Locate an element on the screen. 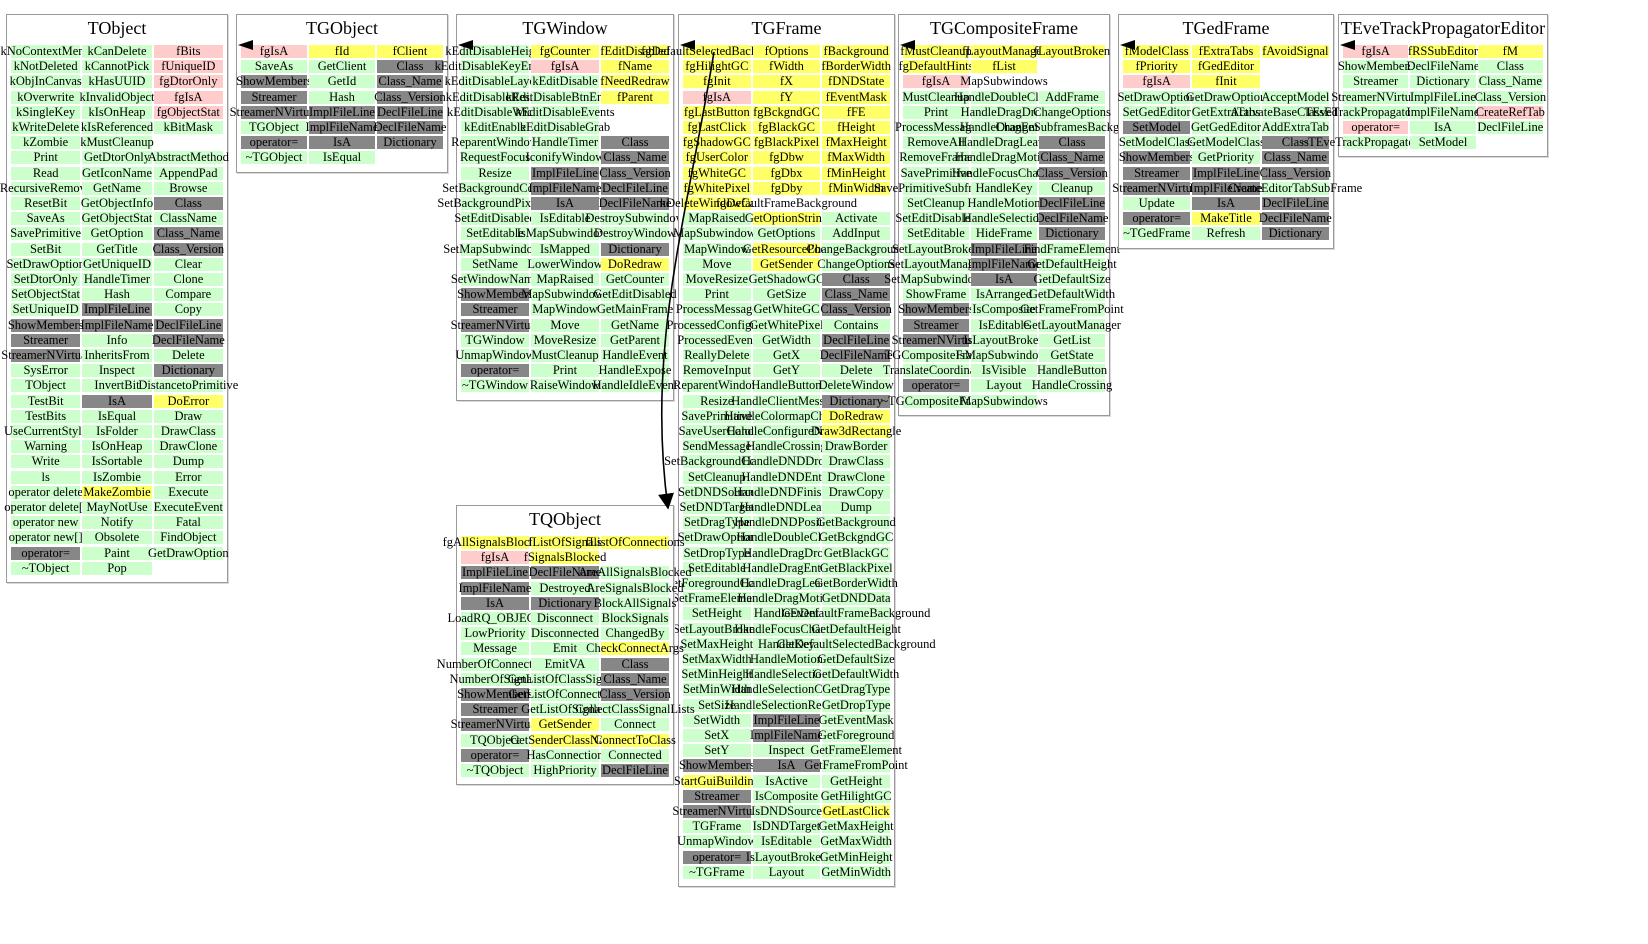 Image resolution: width=1648 pixels, height=944 pixels. member-cell: ReparentWindow is located at coordinates (717, 386).